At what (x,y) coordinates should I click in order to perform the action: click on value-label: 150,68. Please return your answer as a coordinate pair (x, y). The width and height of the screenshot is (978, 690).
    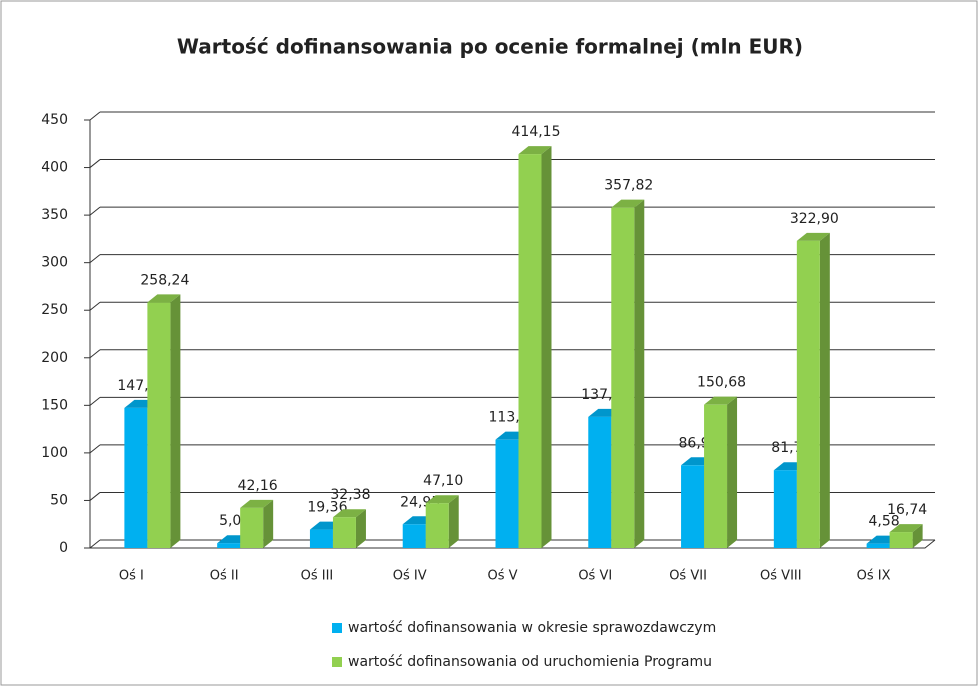
    Looking at the image, I should click on (721, 383).